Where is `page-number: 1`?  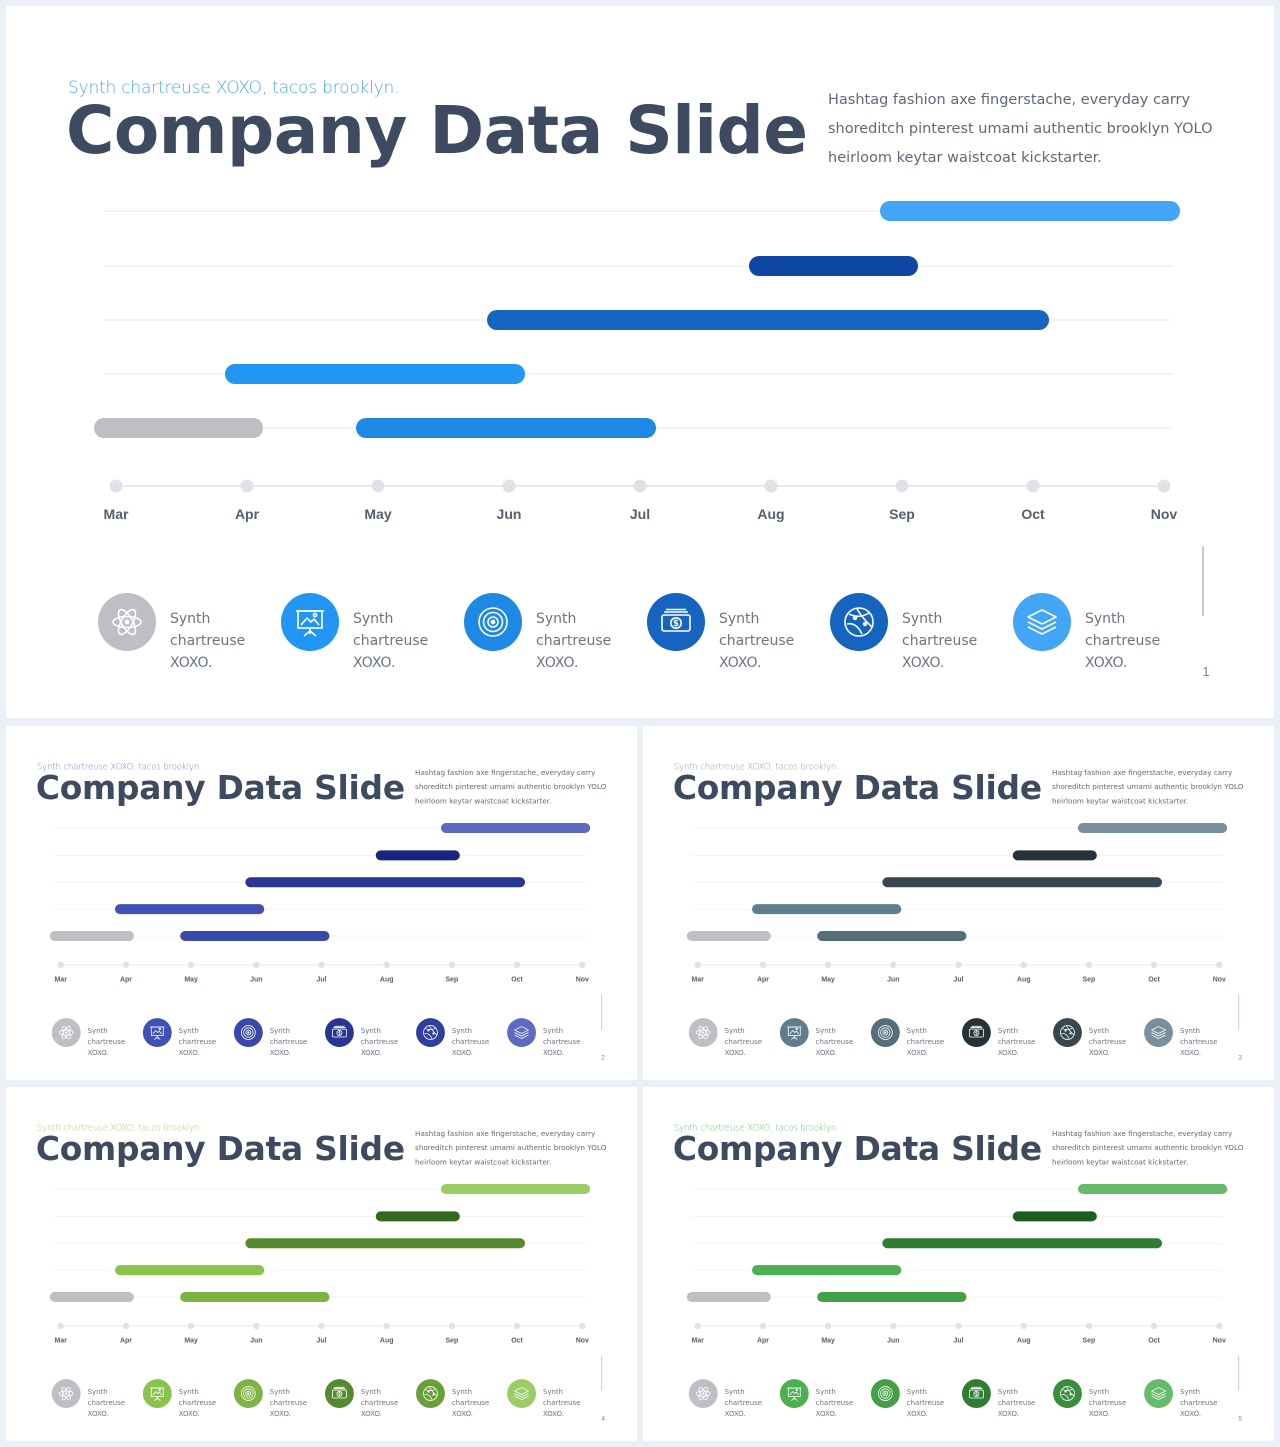
page-number: 1 is located at coordinates (1206, 671).